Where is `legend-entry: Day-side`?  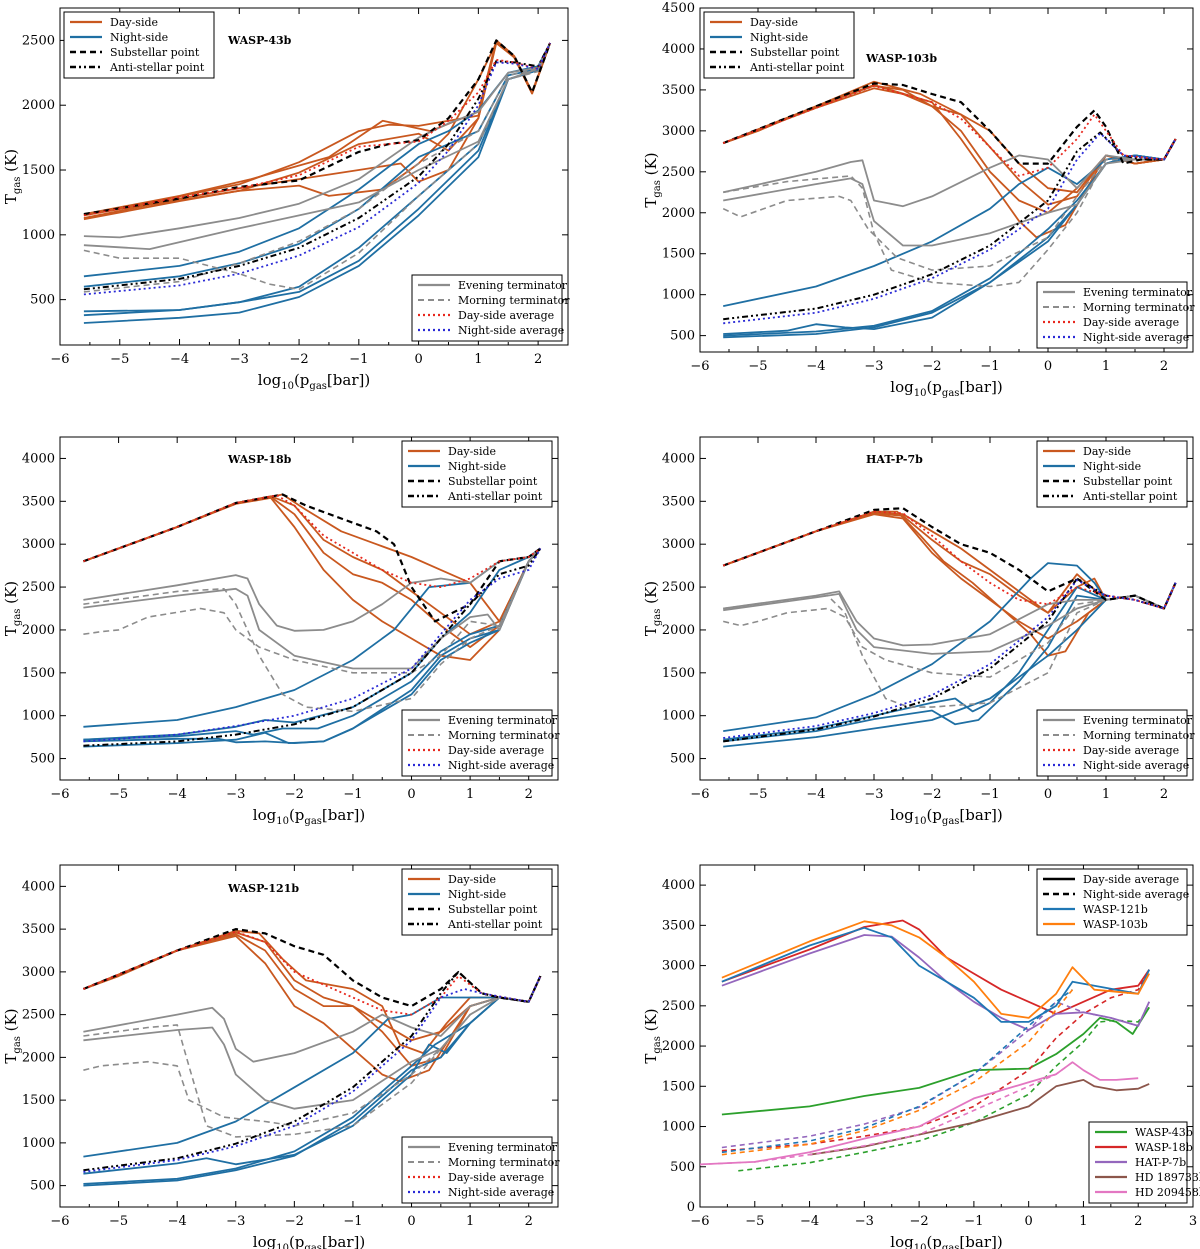 legend-entry: Day-side is located at coordinates (134, 22).